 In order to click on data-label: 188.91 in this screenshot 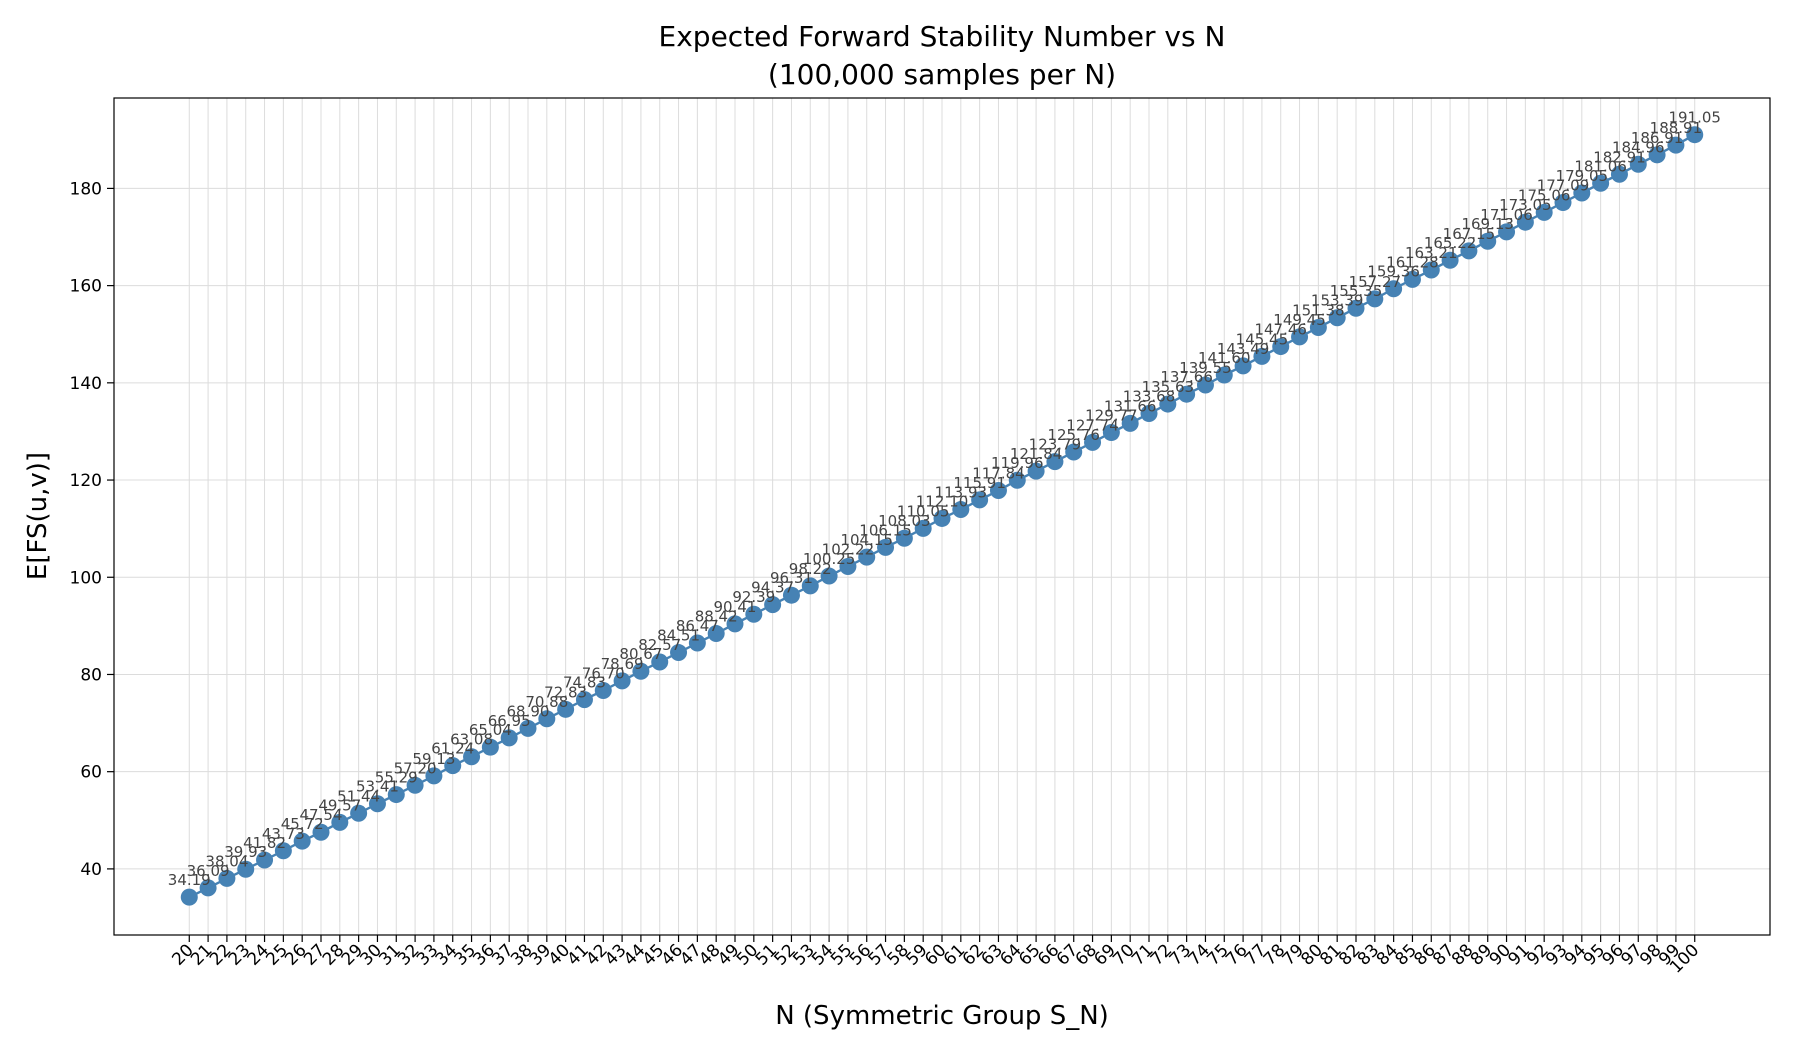, I will do `click(1676, 128)`.